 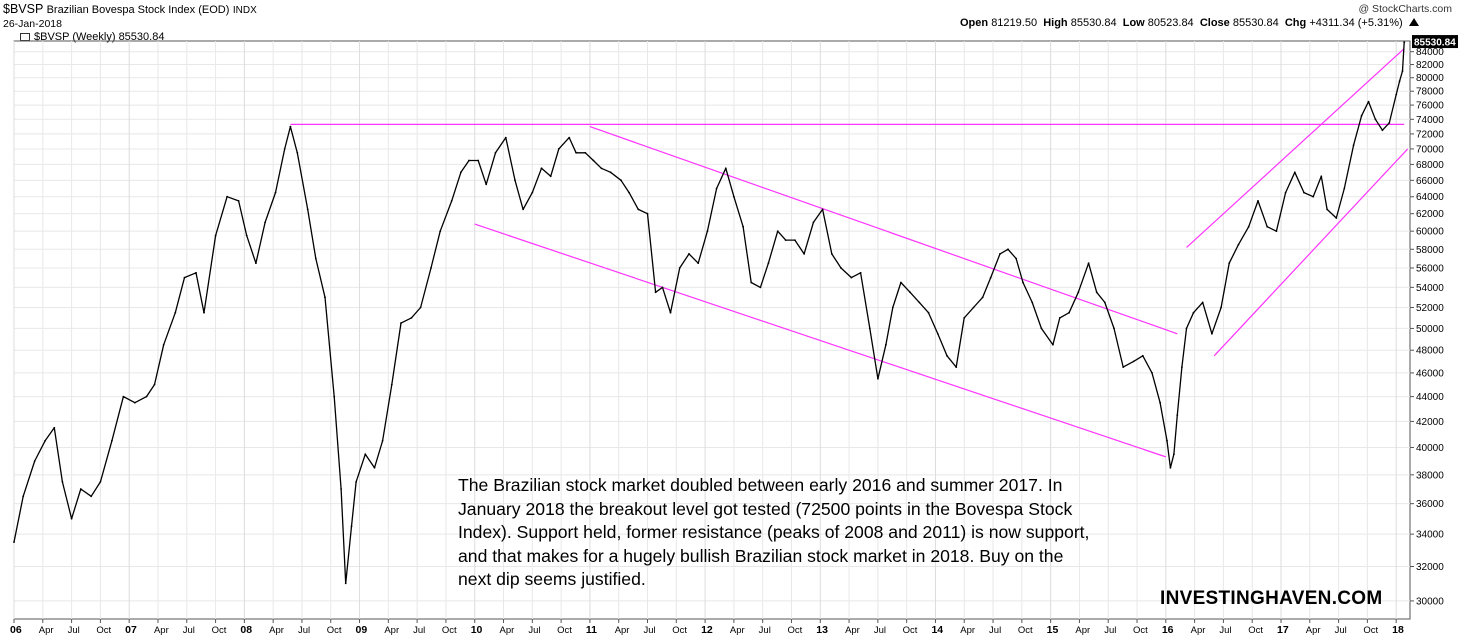 What do you see at coordinates (1311, 252) in the screenshot?
I see `trendline` at bounding box center [1311, 252].